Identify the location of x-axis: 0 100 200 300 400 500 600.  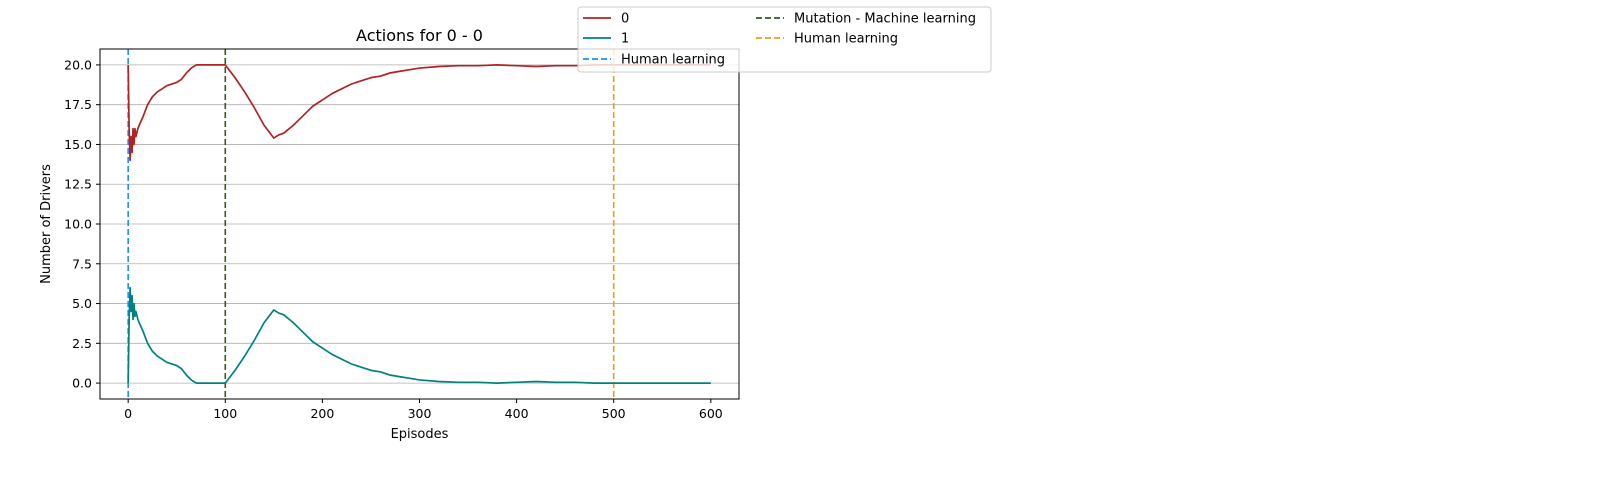
(423, 410).